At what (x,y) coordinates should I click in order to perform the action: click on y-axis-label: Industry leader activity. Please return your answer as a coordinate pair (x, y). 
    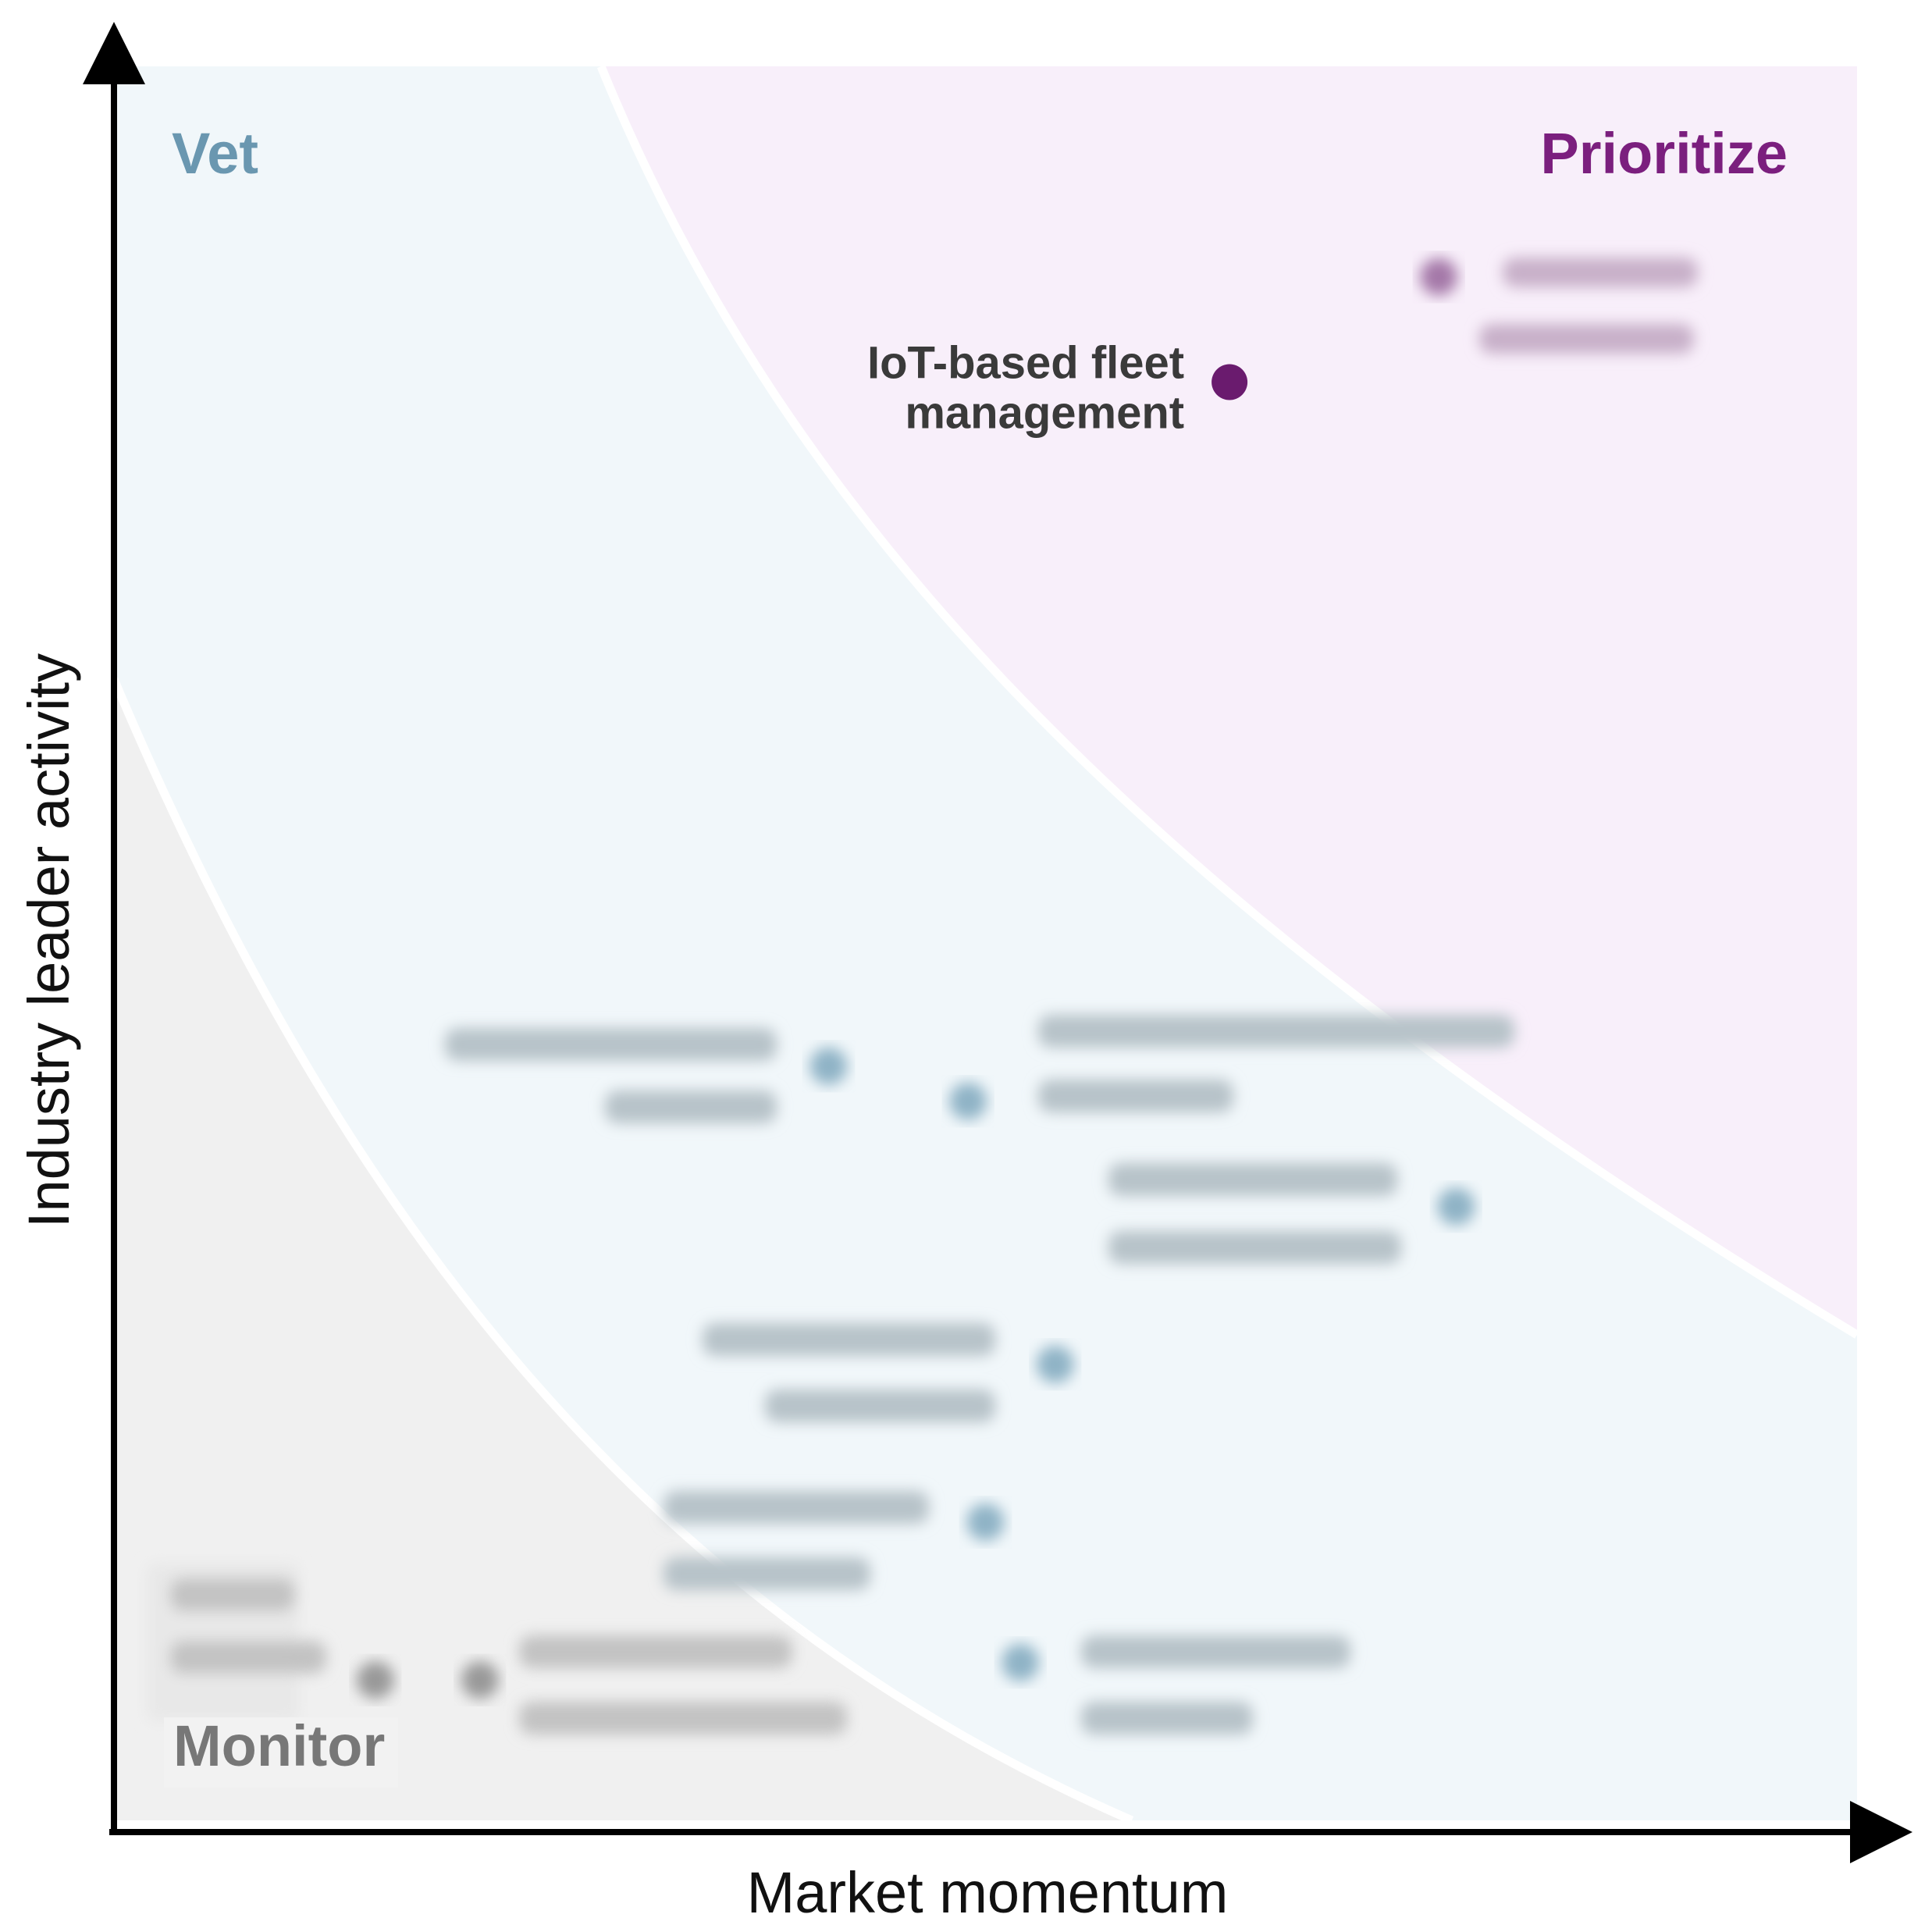
    Looking at the image, I should click on (48, 940).